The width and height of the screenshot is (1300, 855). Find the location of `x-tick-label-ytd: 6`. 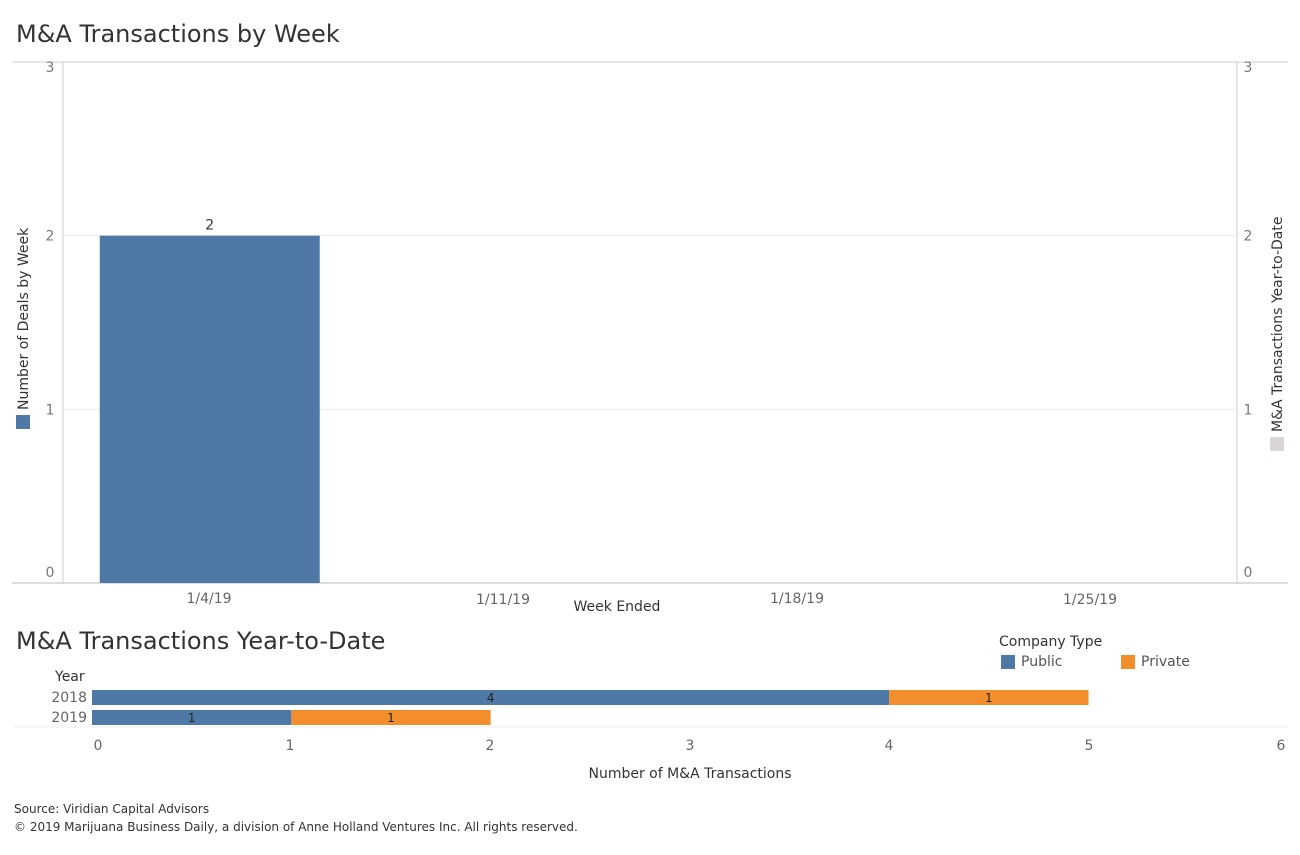

x-tick-label-ytd: 6 is located at coordinates (1281, 746).